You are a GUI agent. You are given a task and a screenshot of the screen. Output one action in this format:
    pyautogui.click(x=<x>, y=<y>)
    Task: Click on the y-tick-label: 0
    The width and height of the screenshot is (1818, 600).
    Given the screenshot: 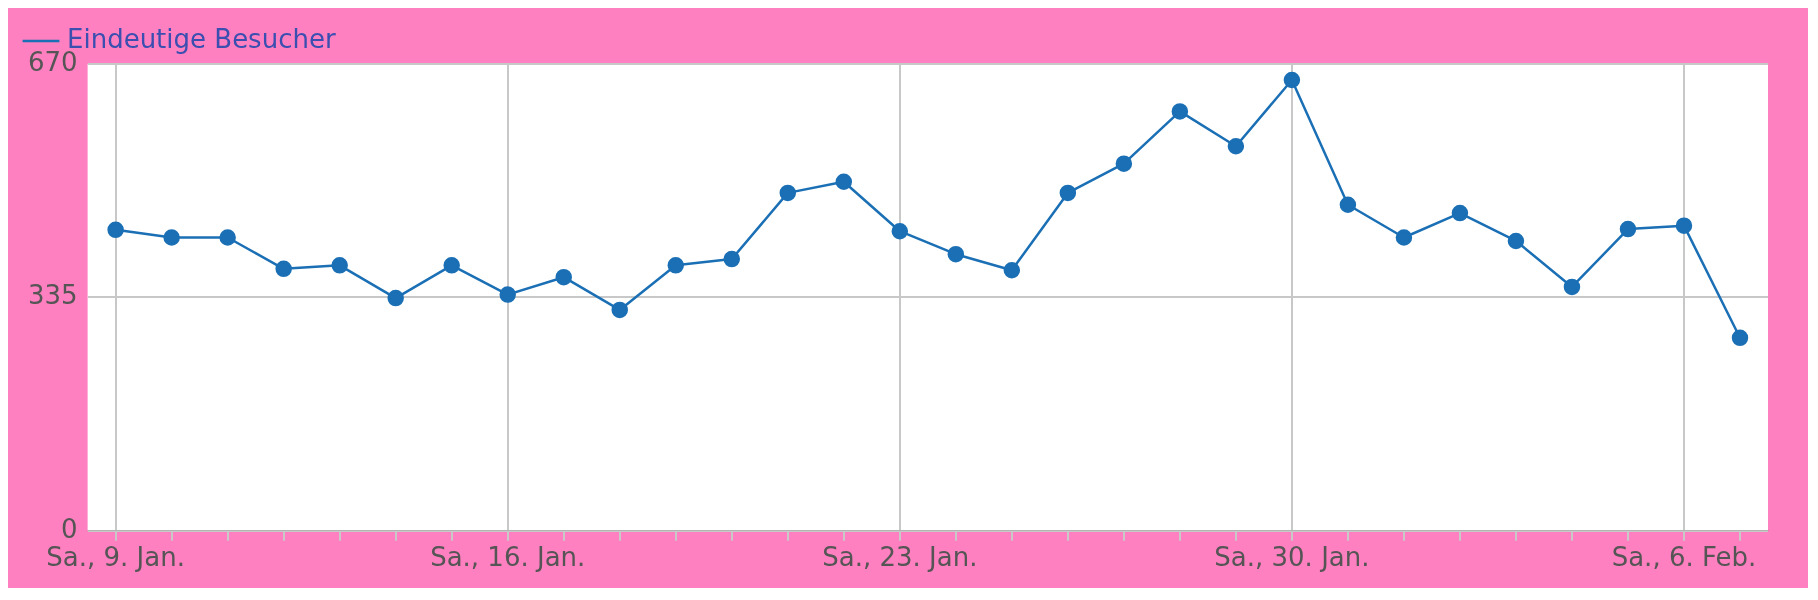 What is the action you would take?
    pyautogui.click(x=69, y=528)
    